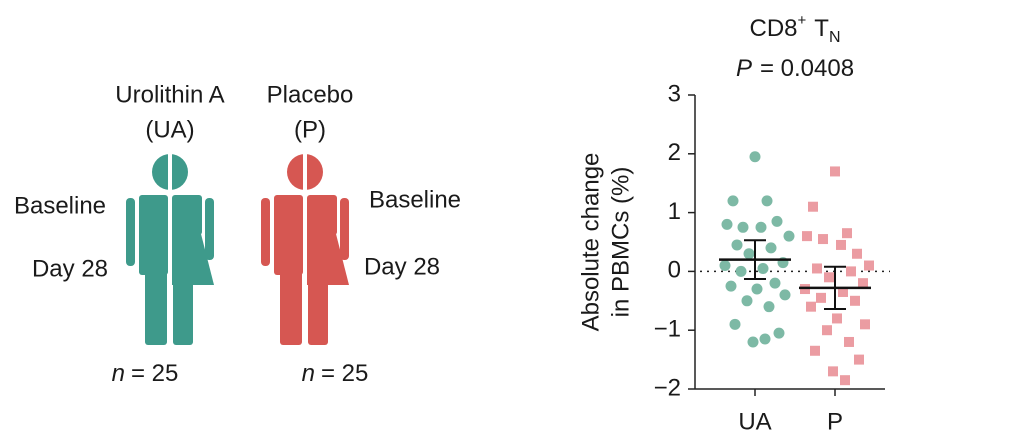 The width and height of the screenshot is (1024, 439). Describe the element at coordinates (674, 270) in the screenshot. I see `y-tick-label: 0` at that location.